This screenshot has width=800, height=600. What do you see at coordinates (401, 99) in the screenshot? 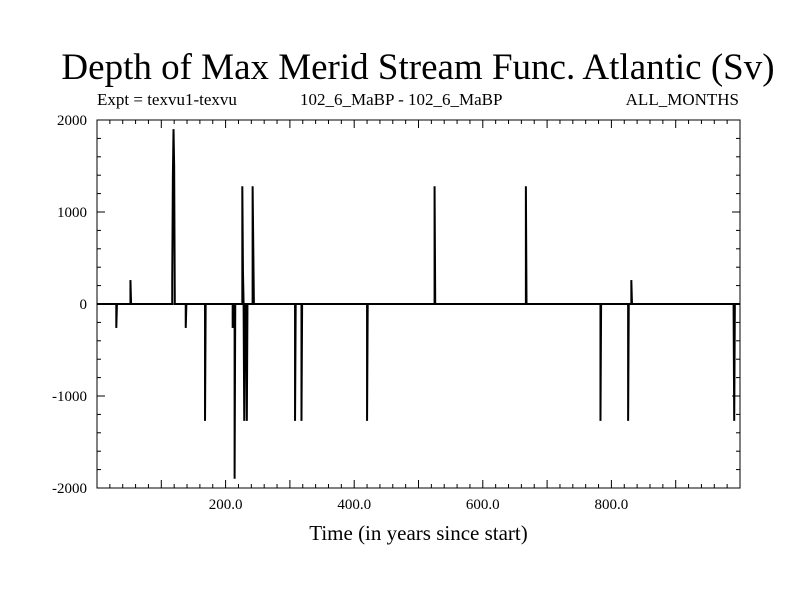
I see `period-label: 102_6_MaBP - 102_6_MaBP` at bounding box center [401, 99].